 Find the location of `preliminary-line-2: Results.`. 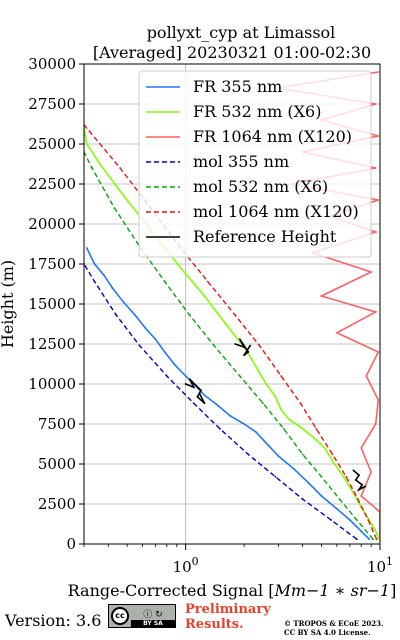

preliminary-line-2: Results. is located at coordinates (214, 624).